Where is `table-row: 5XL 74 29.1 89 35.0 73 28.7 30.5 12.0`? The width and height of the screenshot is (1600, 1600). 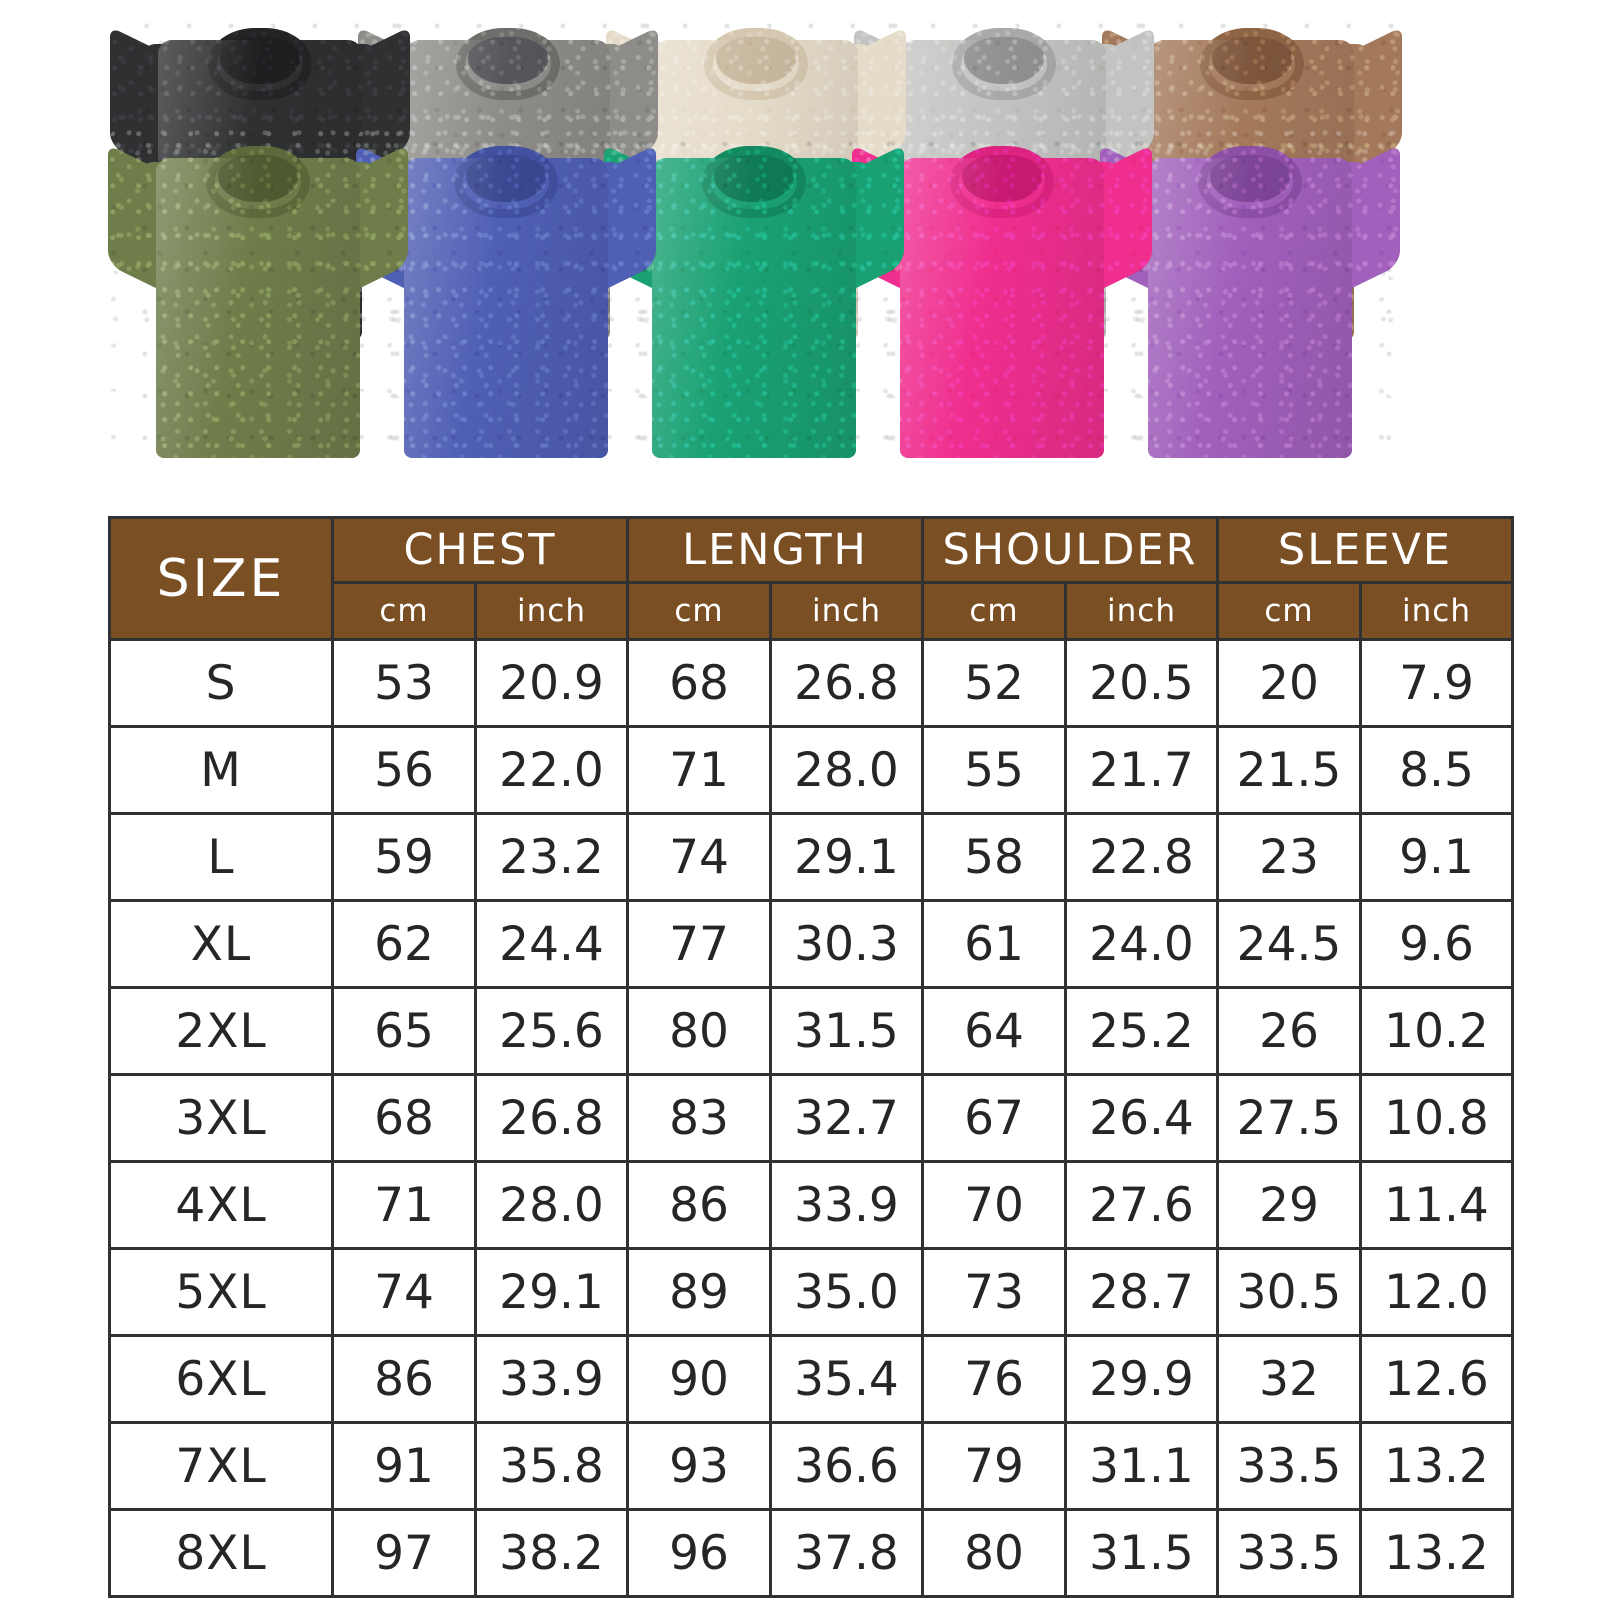
table-row: 5XL 74 29.1 89 35.0 73 28.7 30.5 12.0 is located at coordinates (811, 1292).